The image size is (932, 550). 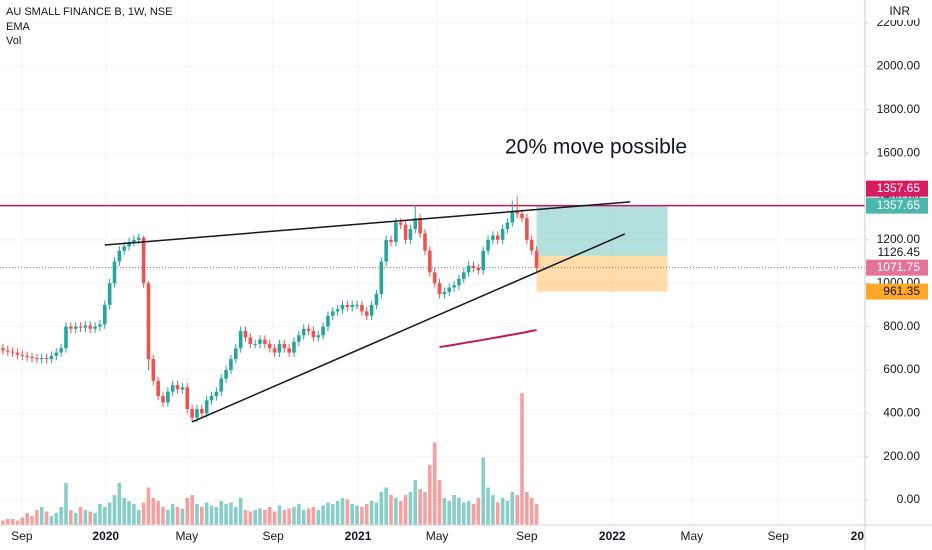 What do you see at coordinates (909, 499) in the screenshot?
I see `y-tick-label: 0.00` at bounding box center [909, 499].